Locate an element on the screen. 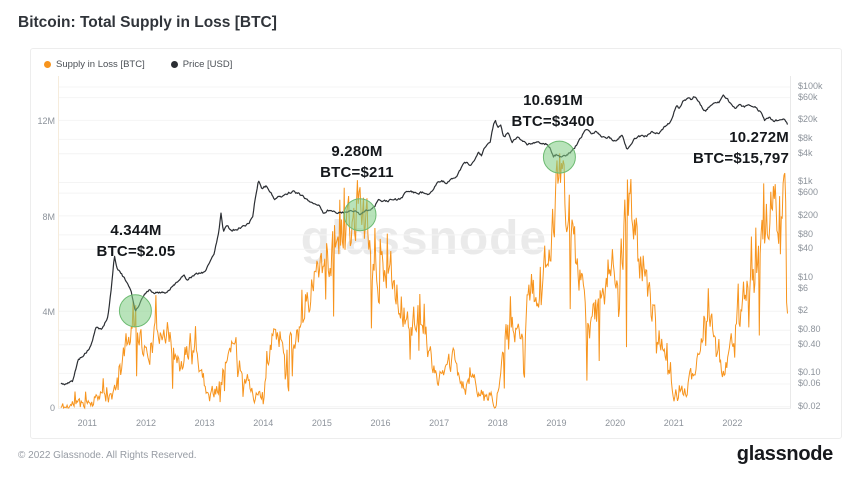 The image size is (850, 478). y-axis-right-tick-label: $0.10 is located at coordinates (809, 372).